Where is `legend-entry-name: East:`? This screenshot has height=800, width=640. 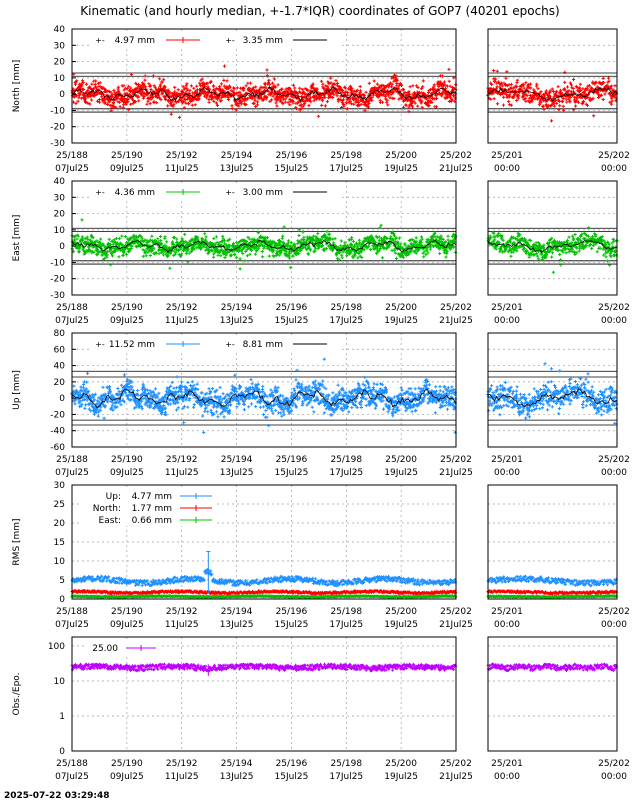
legend-entry-name: East: is located at coordinates (110, 521).